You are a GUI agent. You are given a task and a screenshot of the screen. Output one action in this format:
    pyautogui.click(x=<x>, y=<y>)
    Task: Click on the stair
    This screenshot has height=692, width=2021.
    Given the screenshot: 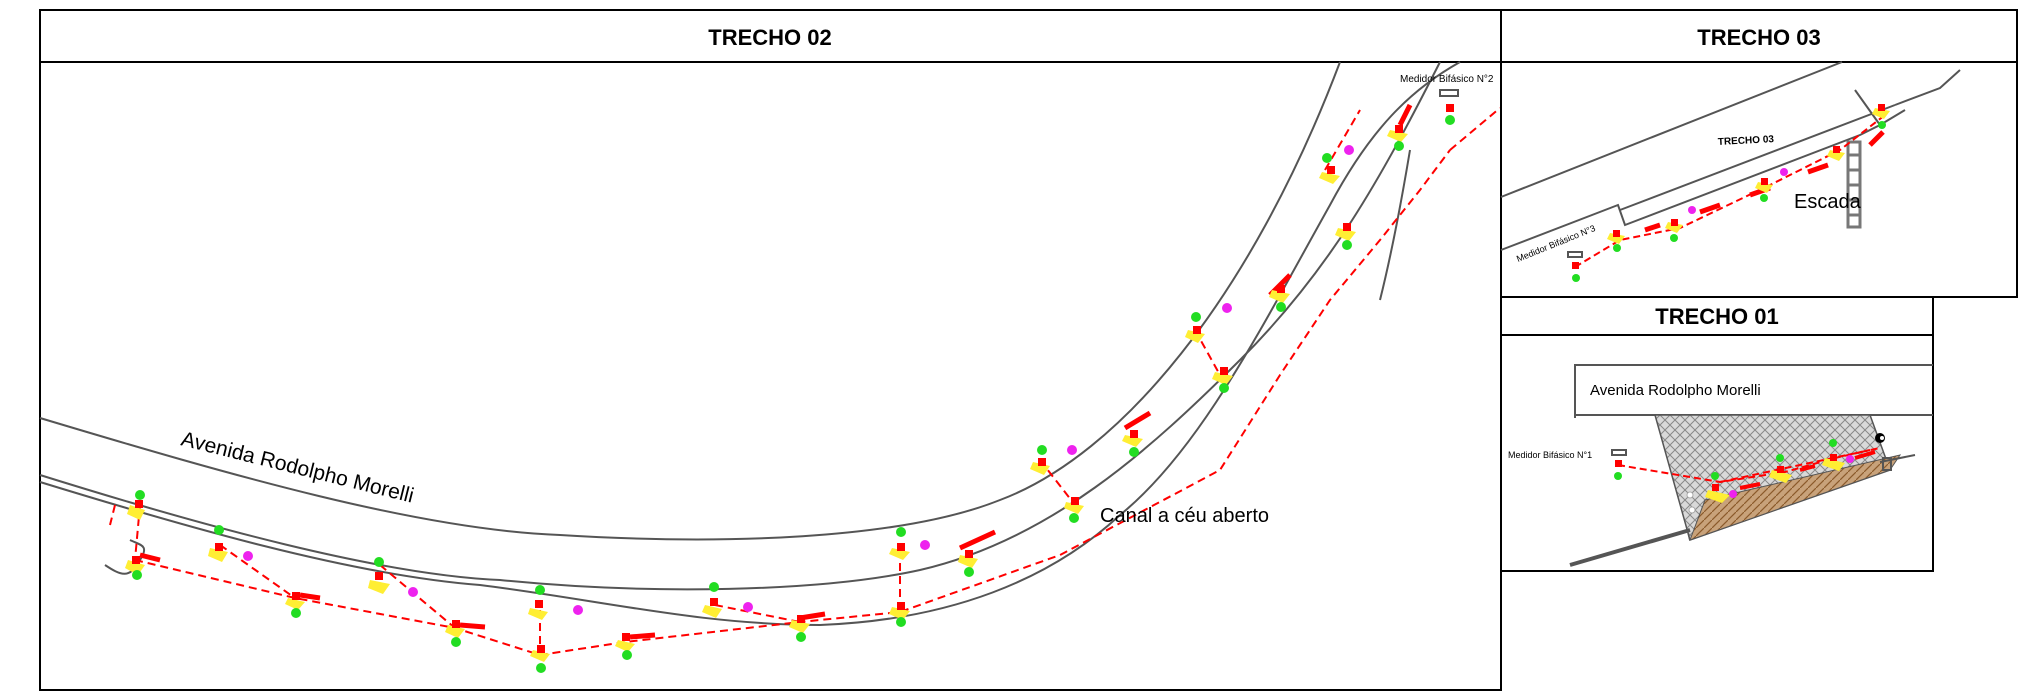 What is the action you would take?
    pyautogui.click(x=1854, y=184)
    